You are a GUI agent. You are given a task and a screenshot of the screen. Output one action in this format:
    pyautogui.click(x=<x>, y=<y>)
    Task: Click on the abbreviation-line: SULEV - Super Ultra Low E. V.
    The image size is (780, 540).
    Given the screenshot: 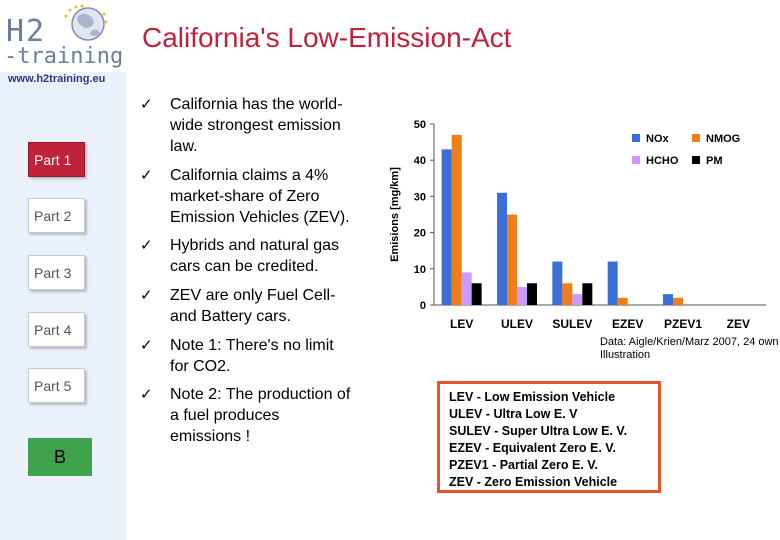 What is the action you would take?
    pyautogui.click(x=538, y=431)
    